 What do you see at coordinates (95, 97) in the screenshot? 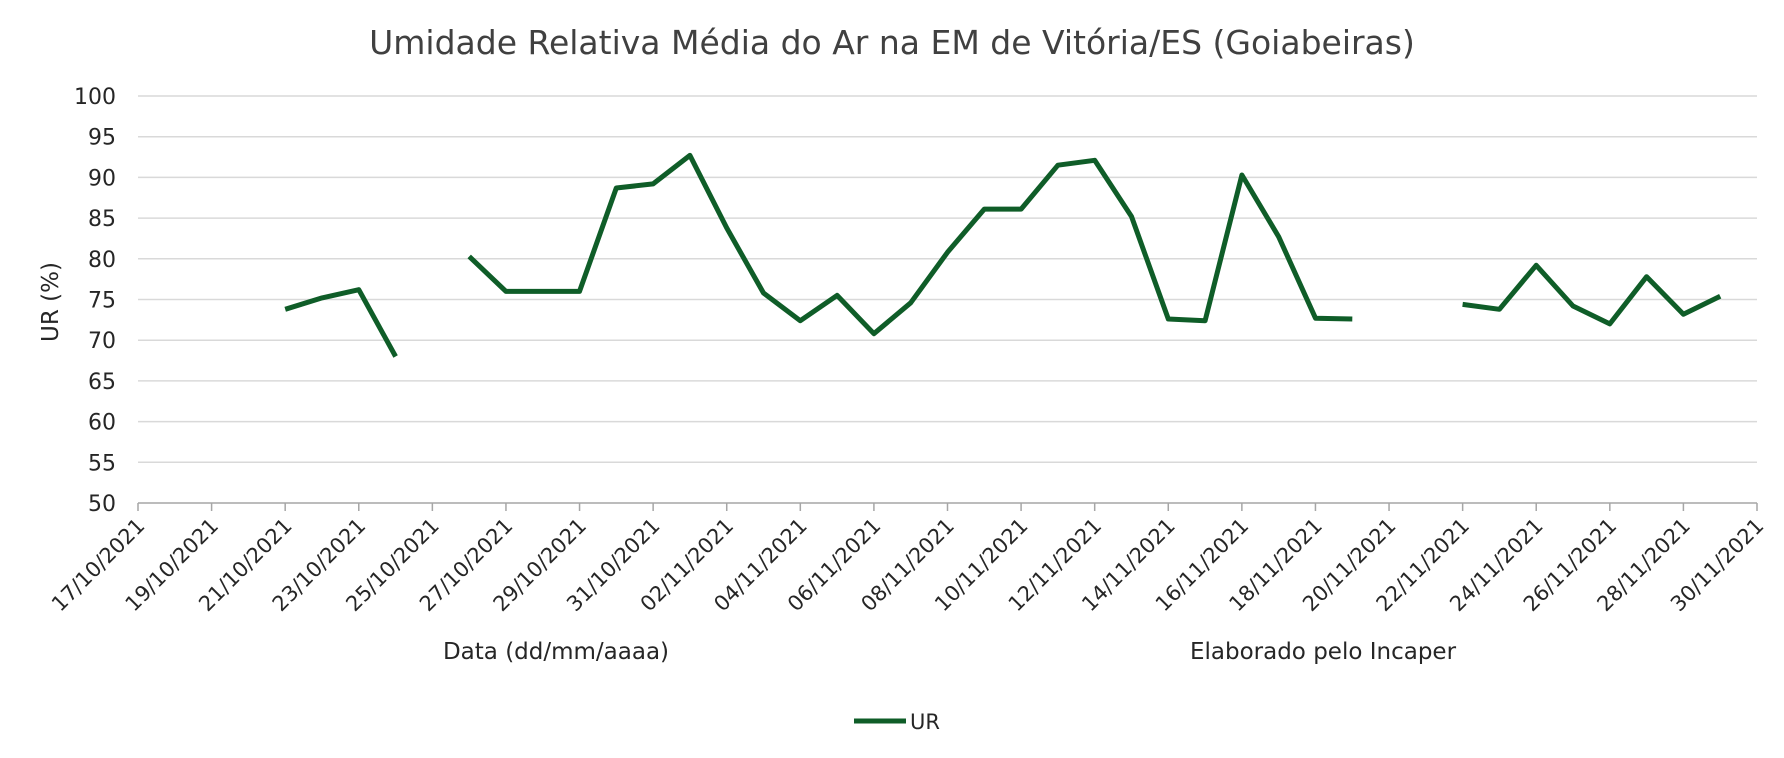
I see `y-tick-label: 100` at bounding box center [95, 97].